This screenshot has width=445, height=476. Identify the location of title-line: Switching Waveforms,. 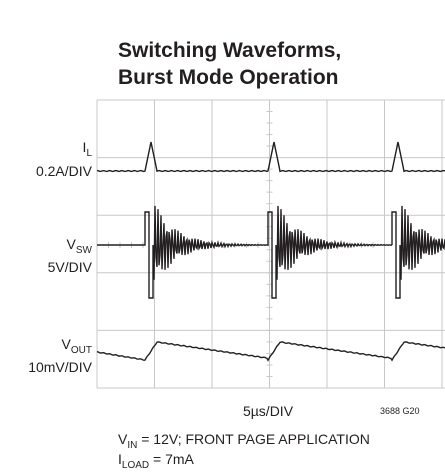
(229, 50).